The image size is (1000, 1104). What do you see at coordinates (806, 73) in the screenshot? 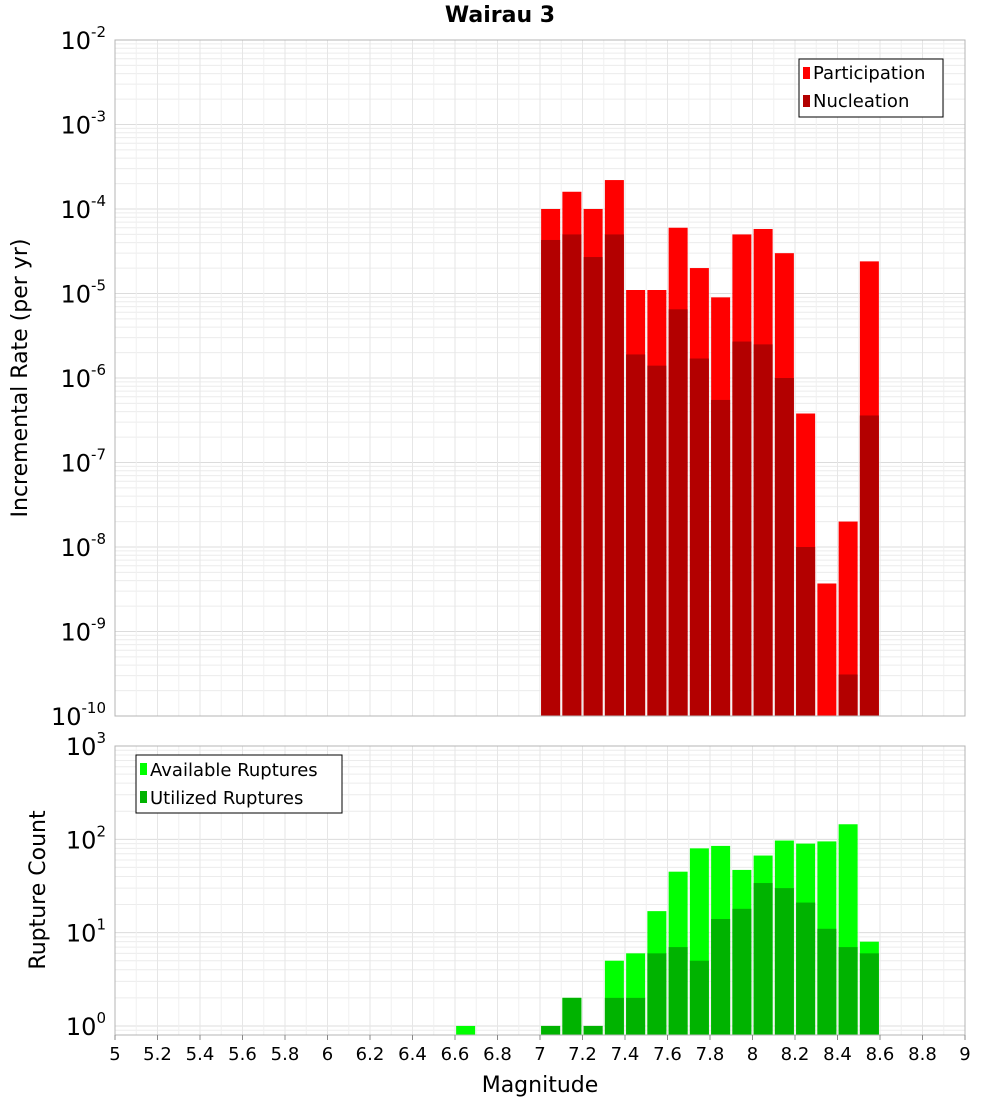
I see `legend-swatch-participation` at bounding box center [806, 73].